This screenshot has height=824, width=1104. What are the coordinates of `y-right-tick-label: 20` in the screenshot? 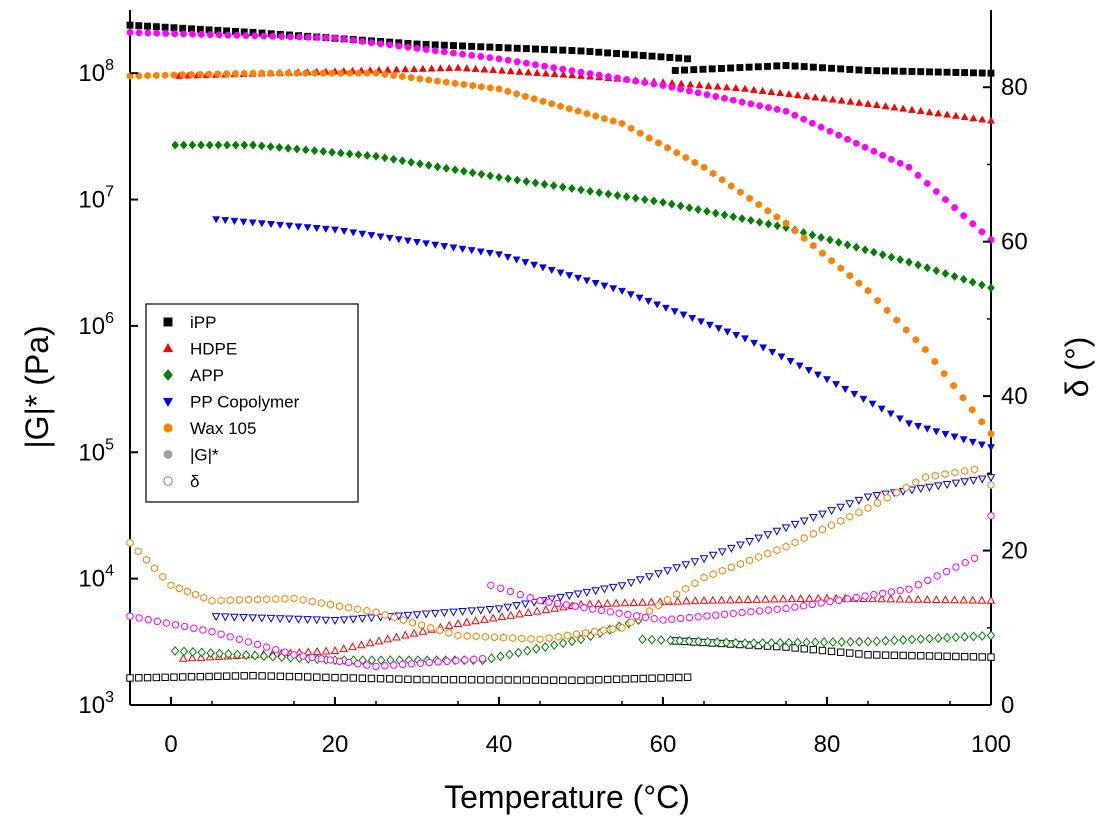 It's located at (1014, 551).